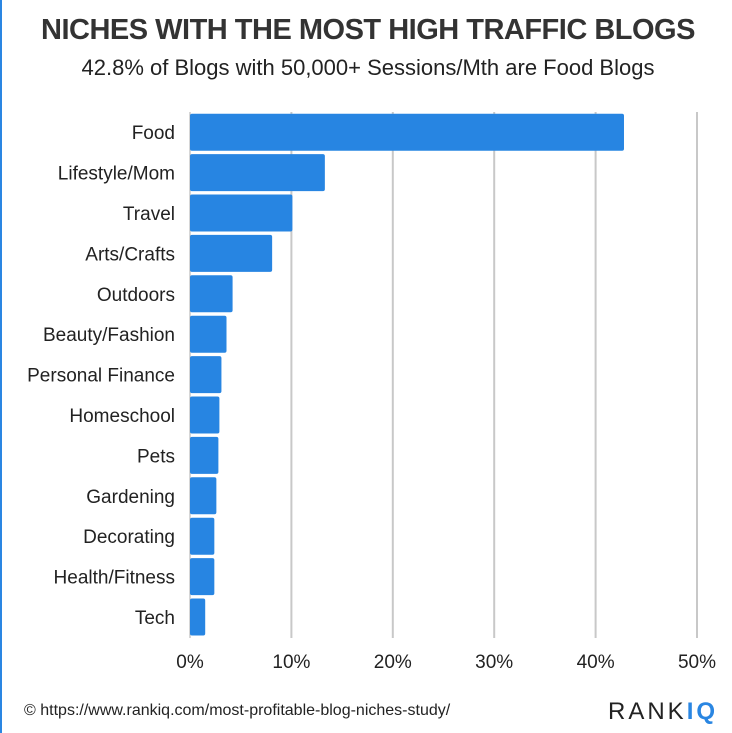 Image resolution: width=732 pixels, height=733 pixels. I want to click on category-label: Outdoors, so click(136, 295).